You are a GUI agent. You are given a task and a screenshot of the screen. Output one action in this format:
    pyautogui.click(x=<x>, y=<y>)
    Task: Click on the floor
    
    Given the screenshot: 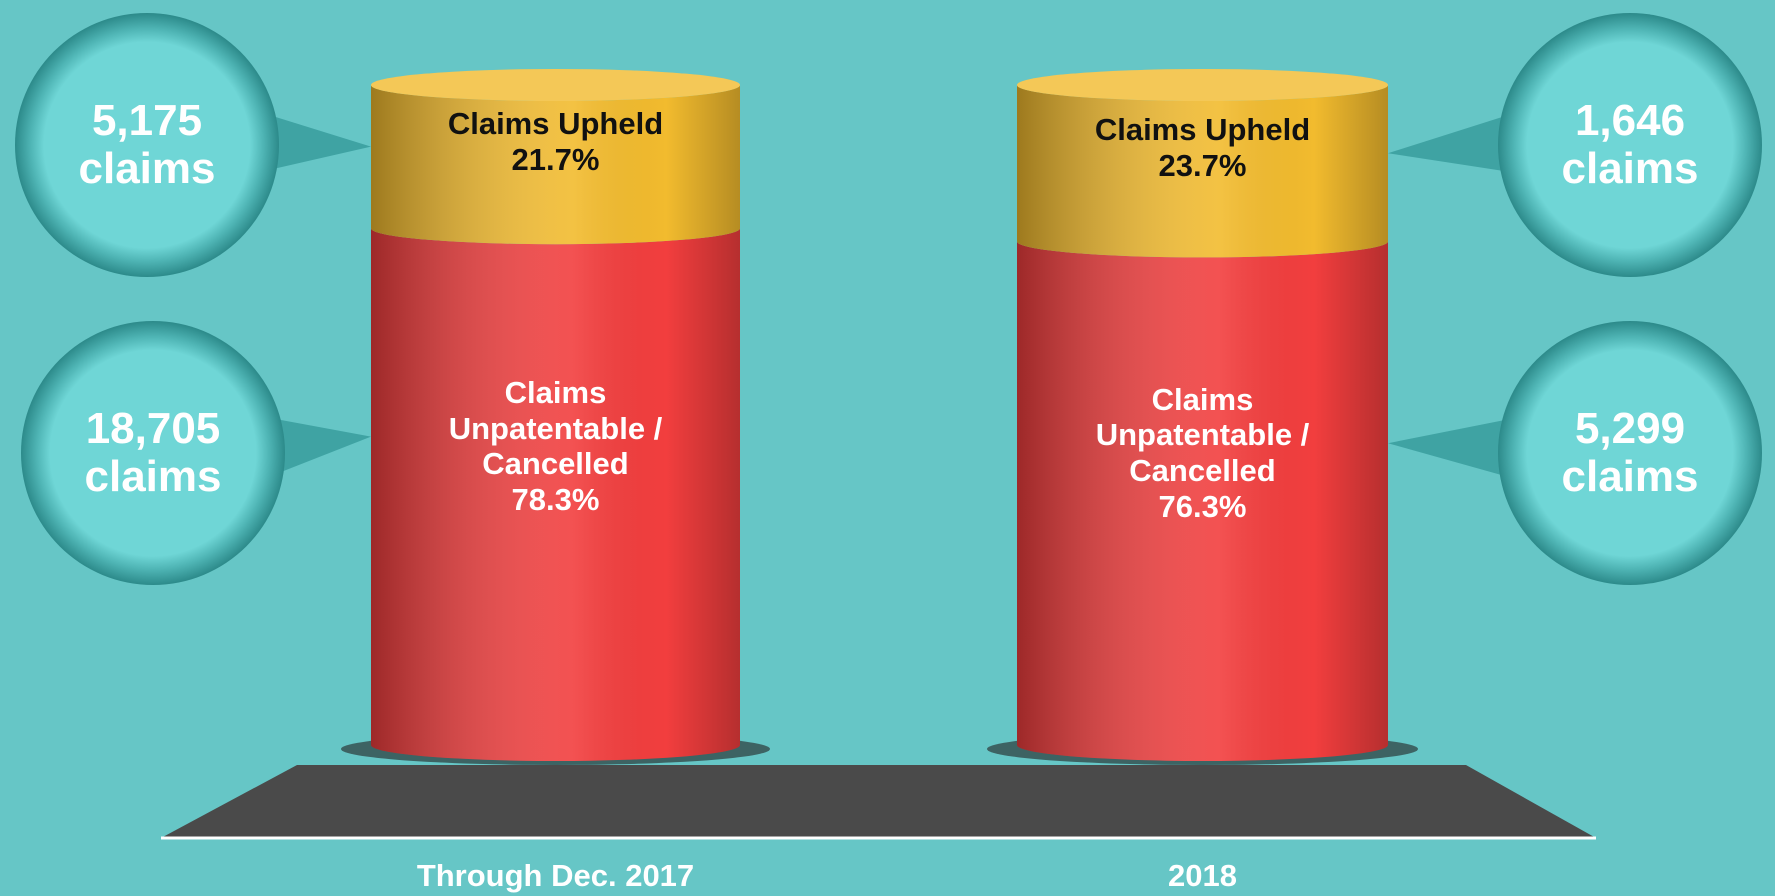 What is the action you would take?
    pyautogui.click(x=878, y=801)
    